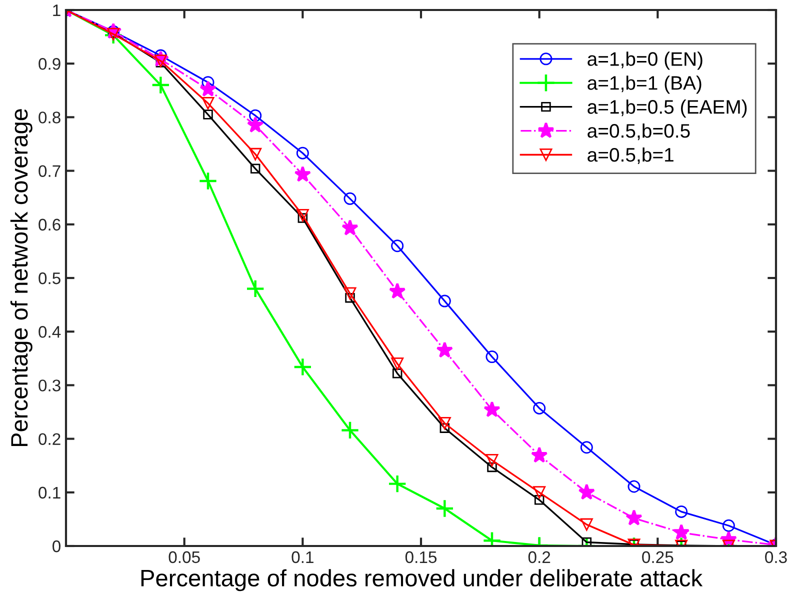 This screenshot has height=598, width=793. I want to click on y-tick-label: 0.8, so click(49, 118).